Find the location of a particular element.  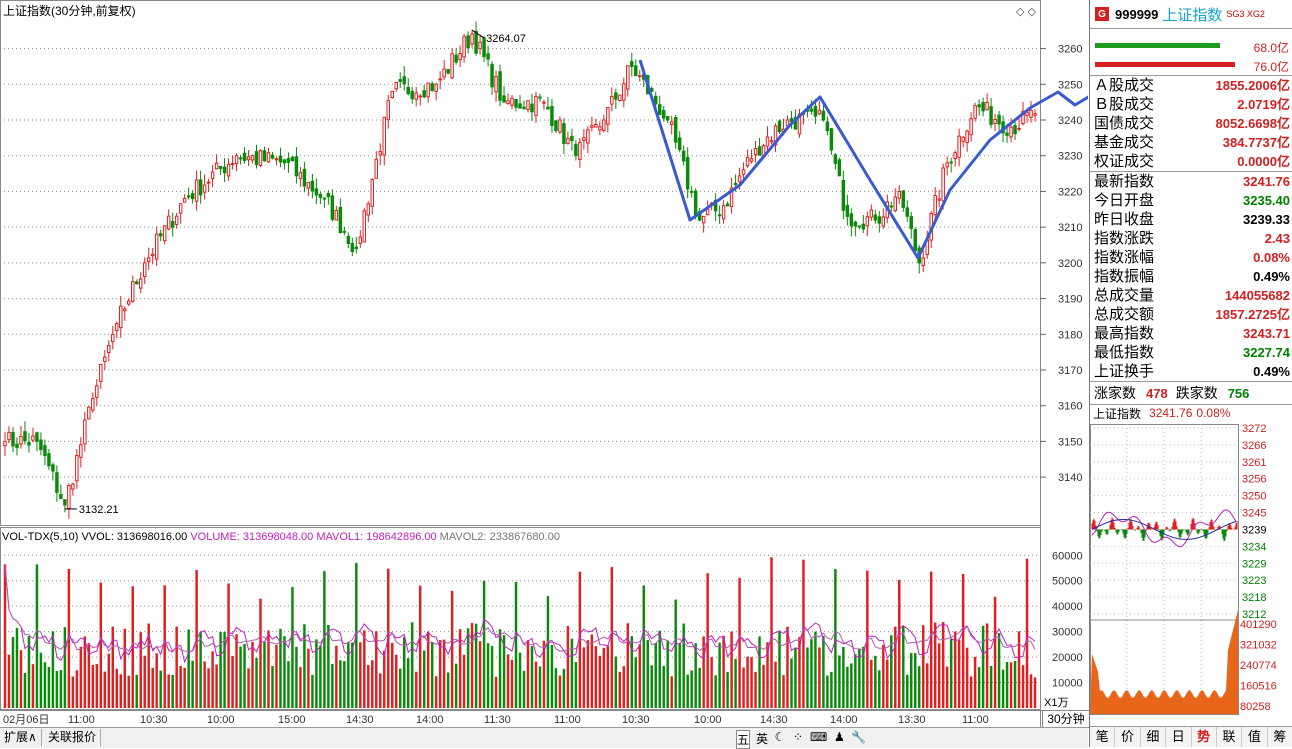

mini-price-label: 3223 is located at coordinates (1254, 581).